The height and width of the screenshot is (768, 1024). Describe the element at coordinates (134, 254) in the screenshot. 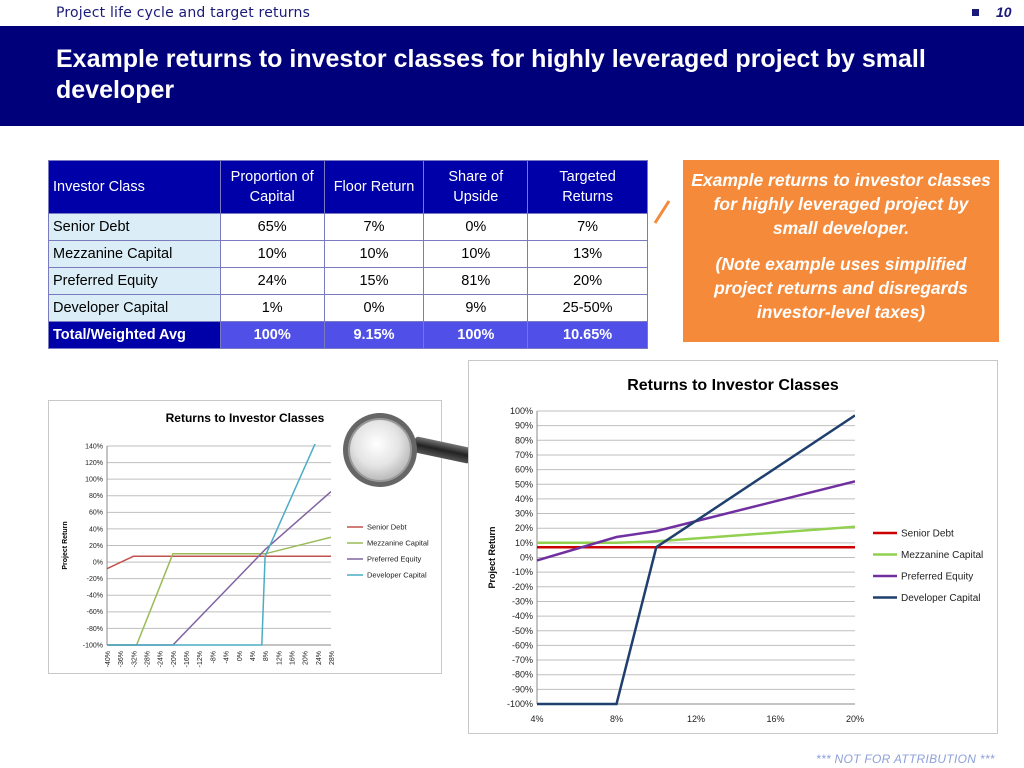

I see `cell-investor-class: Mezzanine Capital` at that location.